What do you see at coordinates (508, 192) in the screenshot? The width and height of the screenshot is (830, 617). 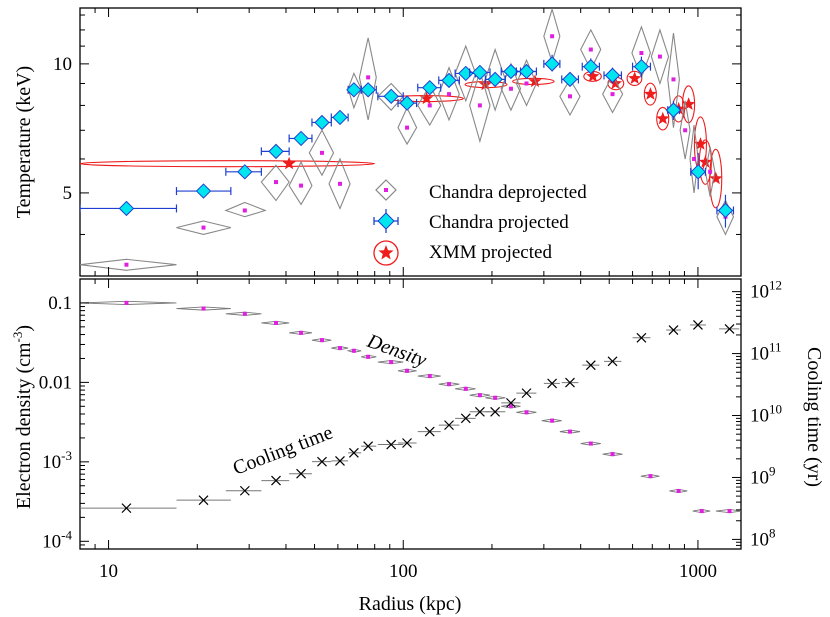 I see `legend-label-chandra-deprojected: Chandra deprojected` at bounding box center [508, 192].